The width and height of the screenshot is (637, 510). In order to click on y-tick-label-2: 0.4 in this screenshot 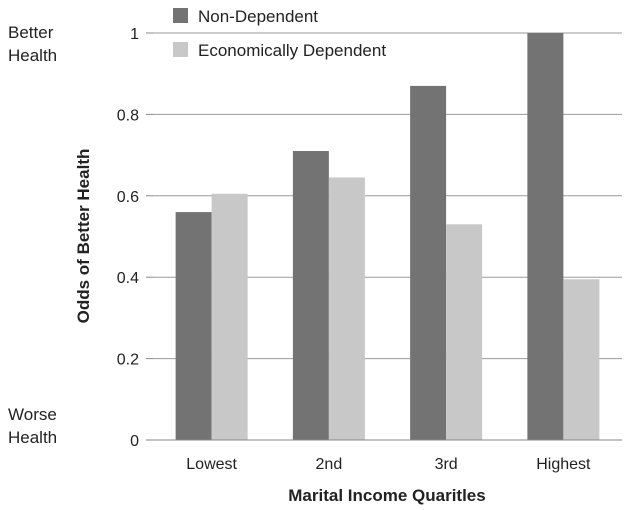, I will do `click(128, 278)`.